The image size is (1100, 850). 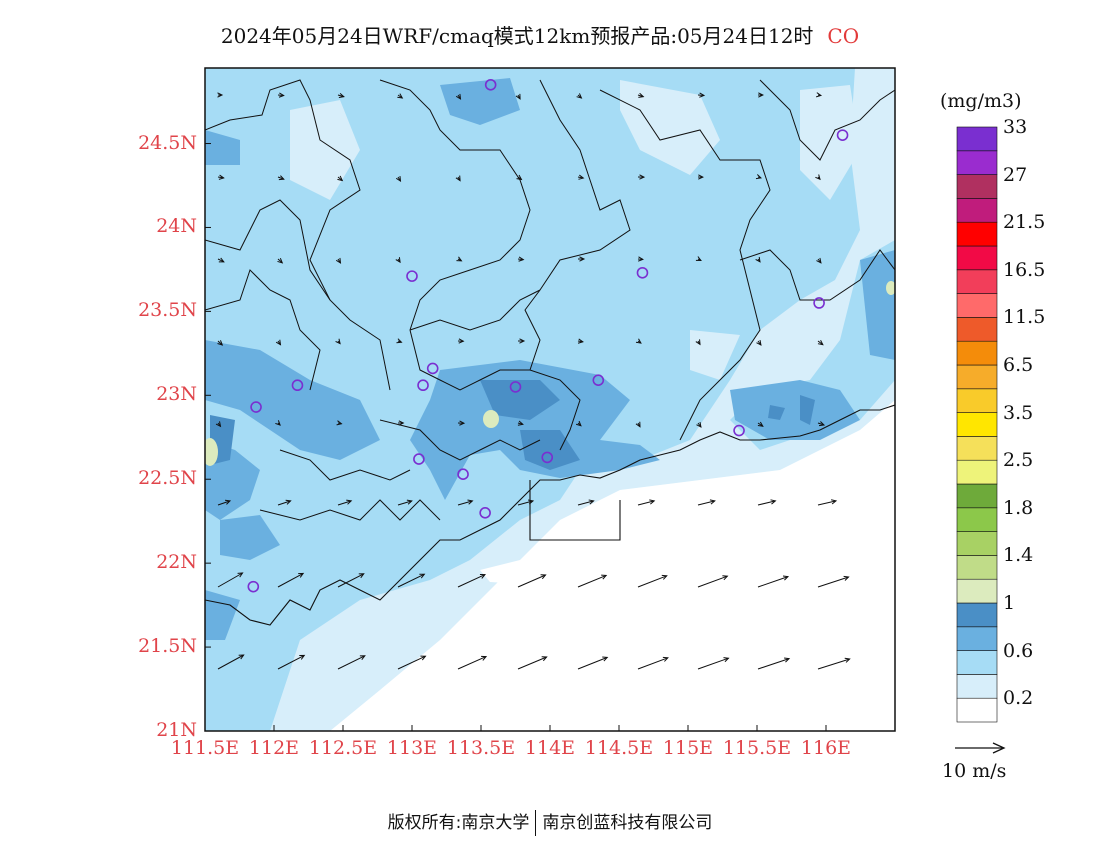 What do you see at coordinates (1024, 317) in the screenshot?
I see `colorbar-label: 11.5` at bounding box center [1024, 317].